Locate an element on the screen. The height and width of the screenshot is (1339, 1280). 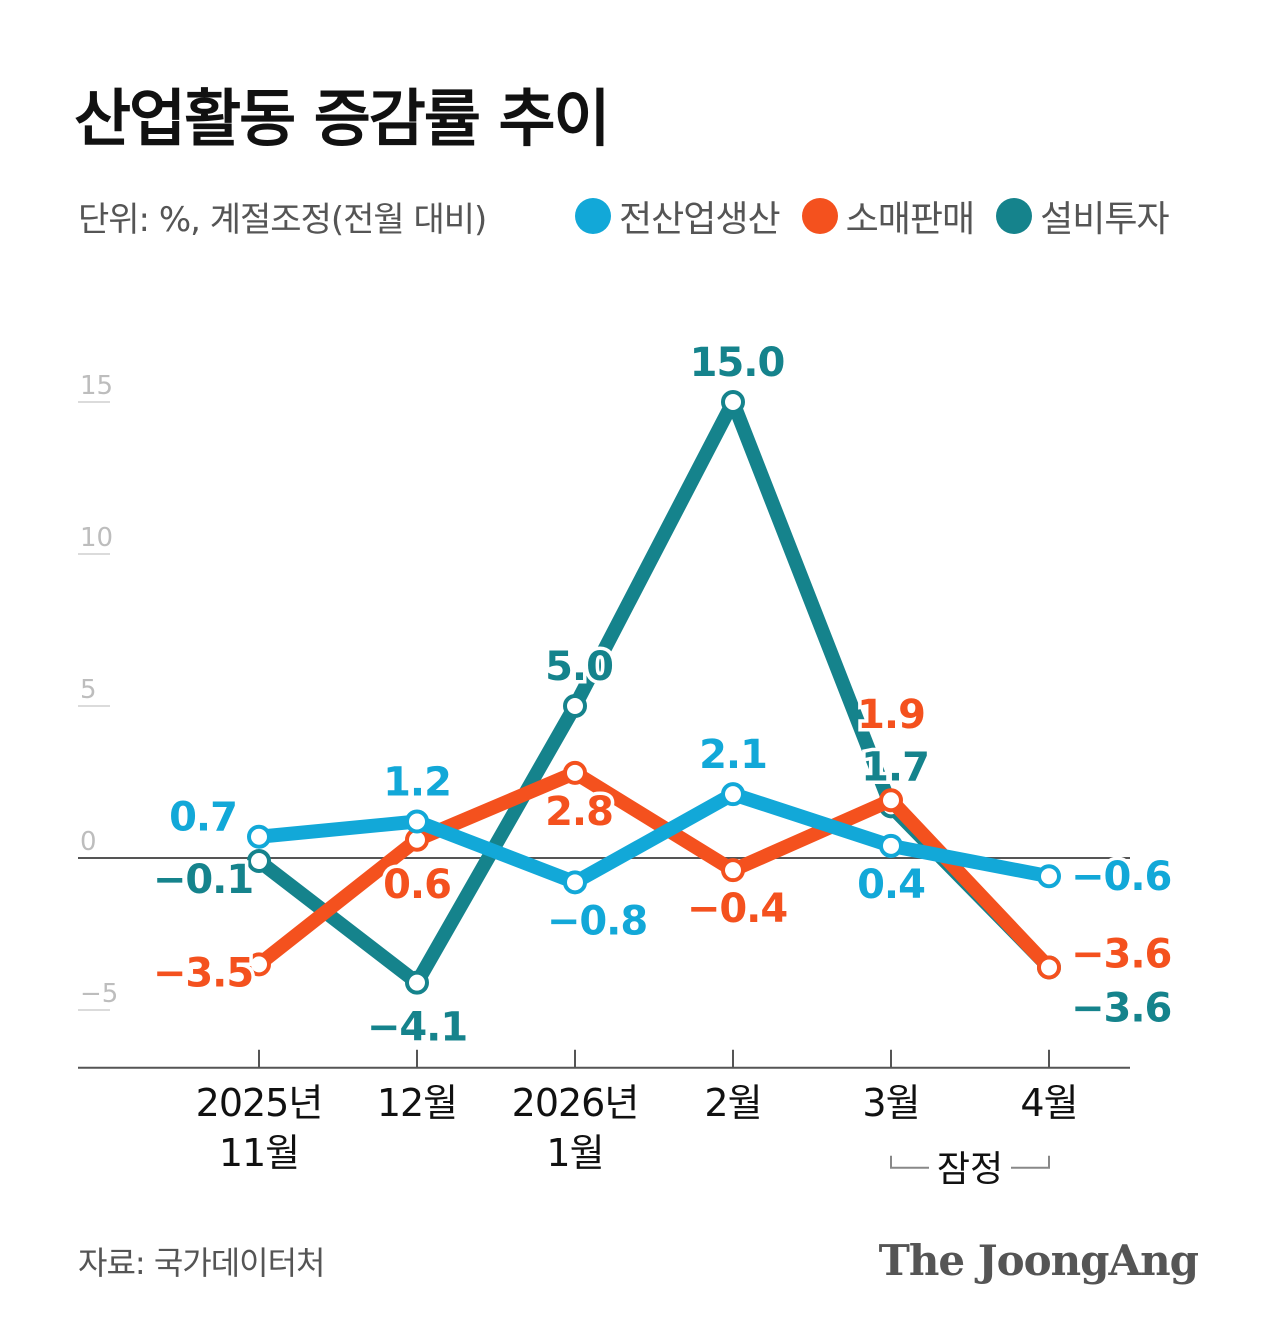
data-label: −0.8 is located at coordinates (597, 921).